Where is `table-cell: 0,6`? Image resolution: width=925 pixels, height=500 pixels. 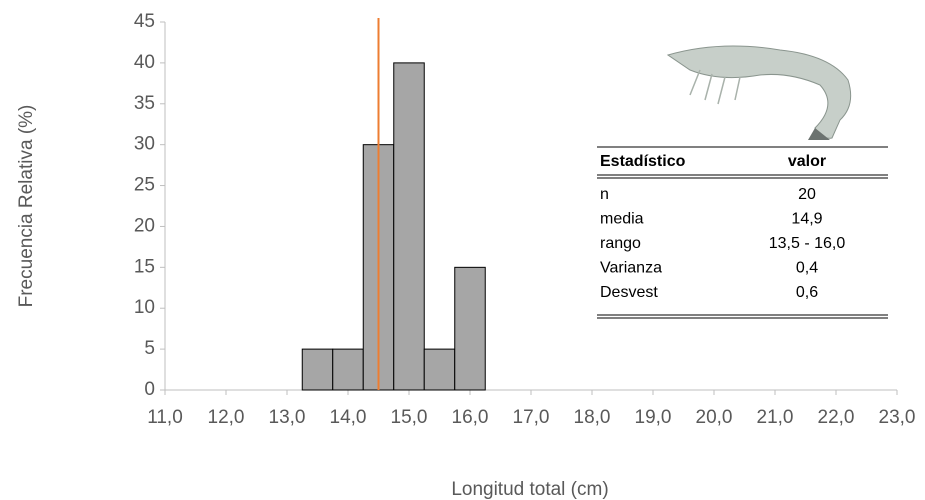 table-cell: 0,6 is located at coordinates (807, 292).